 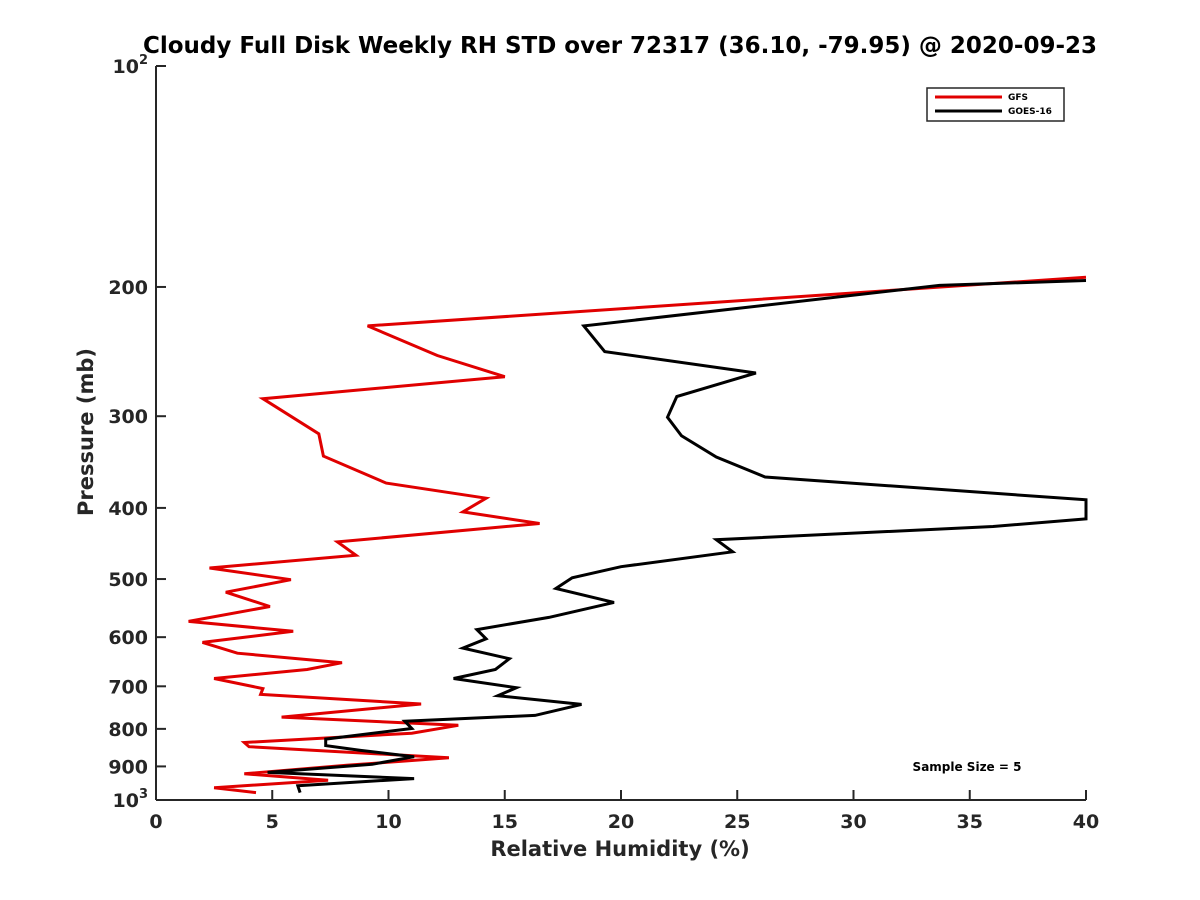 What do you see at coordinates (619, 849) in the screenshot?
I see `x-axis-label: Relative Humidity (%)` at bounding box center [619, 849].